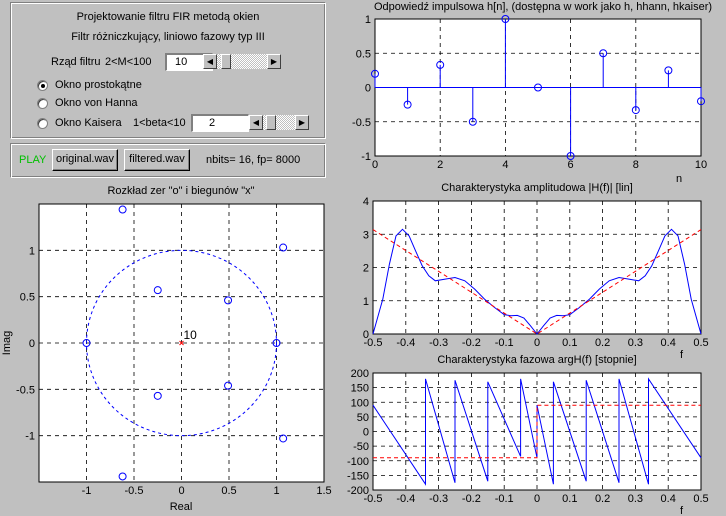 The image size is (726, 516). Describe the element at coordinates (220, 123) in the screenshot. I see `beta-input: 2` at that location.